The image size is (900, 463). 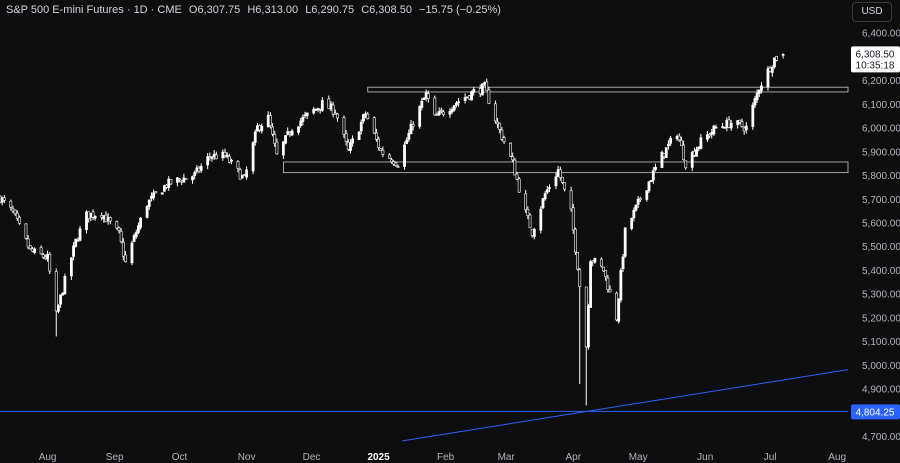 I want to click on x-tick-label: Oct, so click(x=180, y=457).